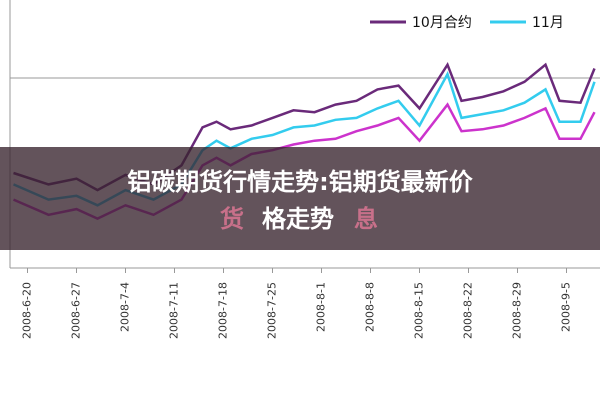 The width and height of the screenshot is (600, 400). Describe the element at coordinates (76, 310) in the screenshot. I see `x-tick-label: 2008-6-27` at that location.